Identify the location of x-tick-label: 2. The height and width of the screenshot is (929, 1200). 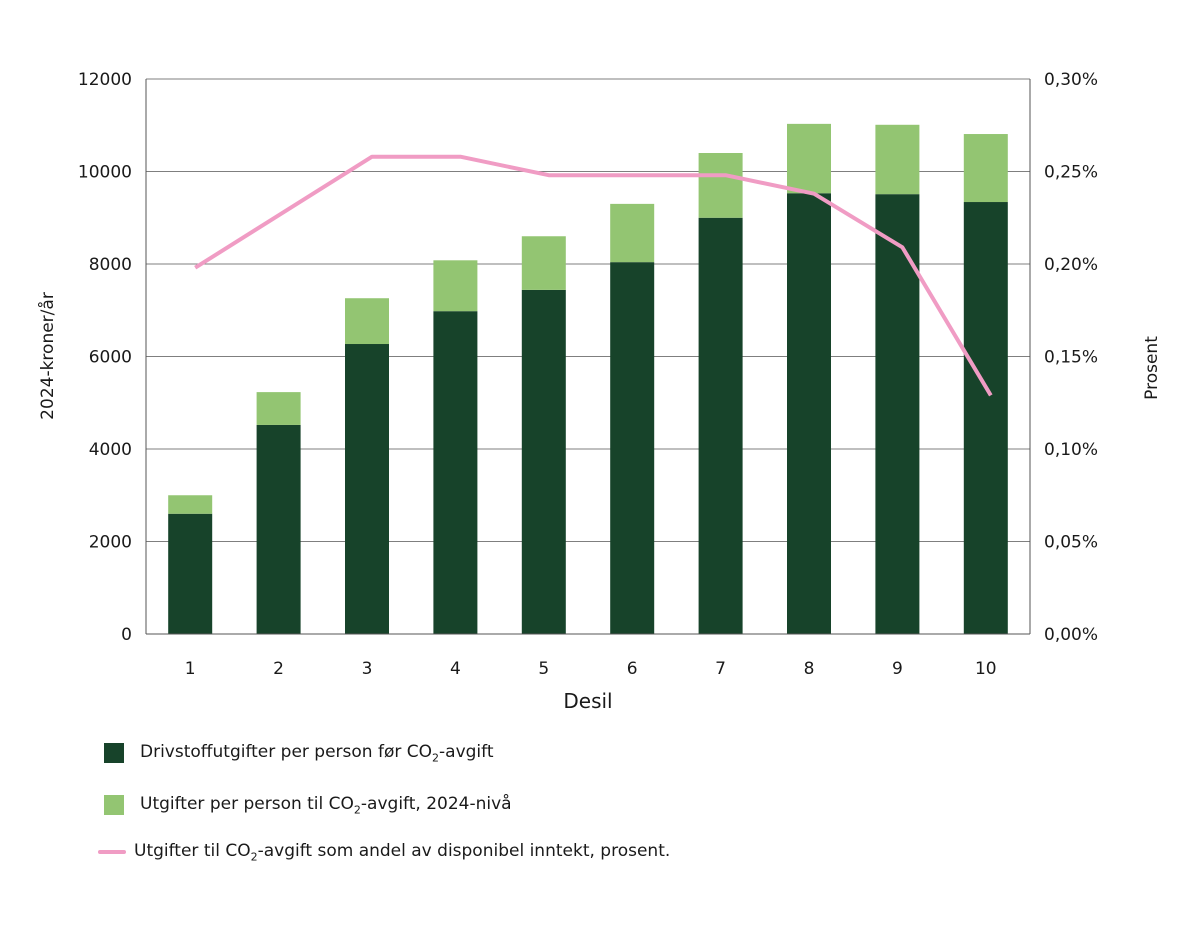
(278, 669).